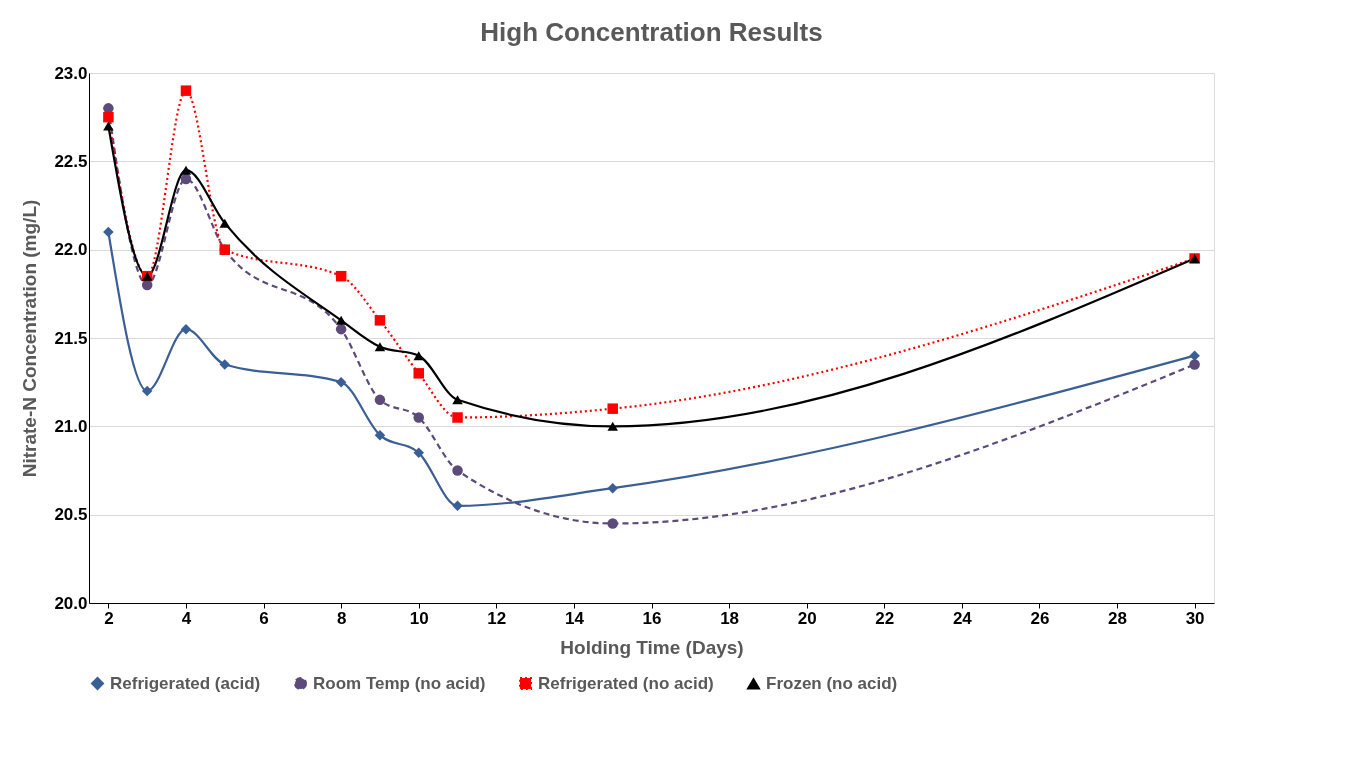  Describe the element at coordinates (832, 683) in the screenshot. I see `legend-label: Frozen (no acid)` at that location.